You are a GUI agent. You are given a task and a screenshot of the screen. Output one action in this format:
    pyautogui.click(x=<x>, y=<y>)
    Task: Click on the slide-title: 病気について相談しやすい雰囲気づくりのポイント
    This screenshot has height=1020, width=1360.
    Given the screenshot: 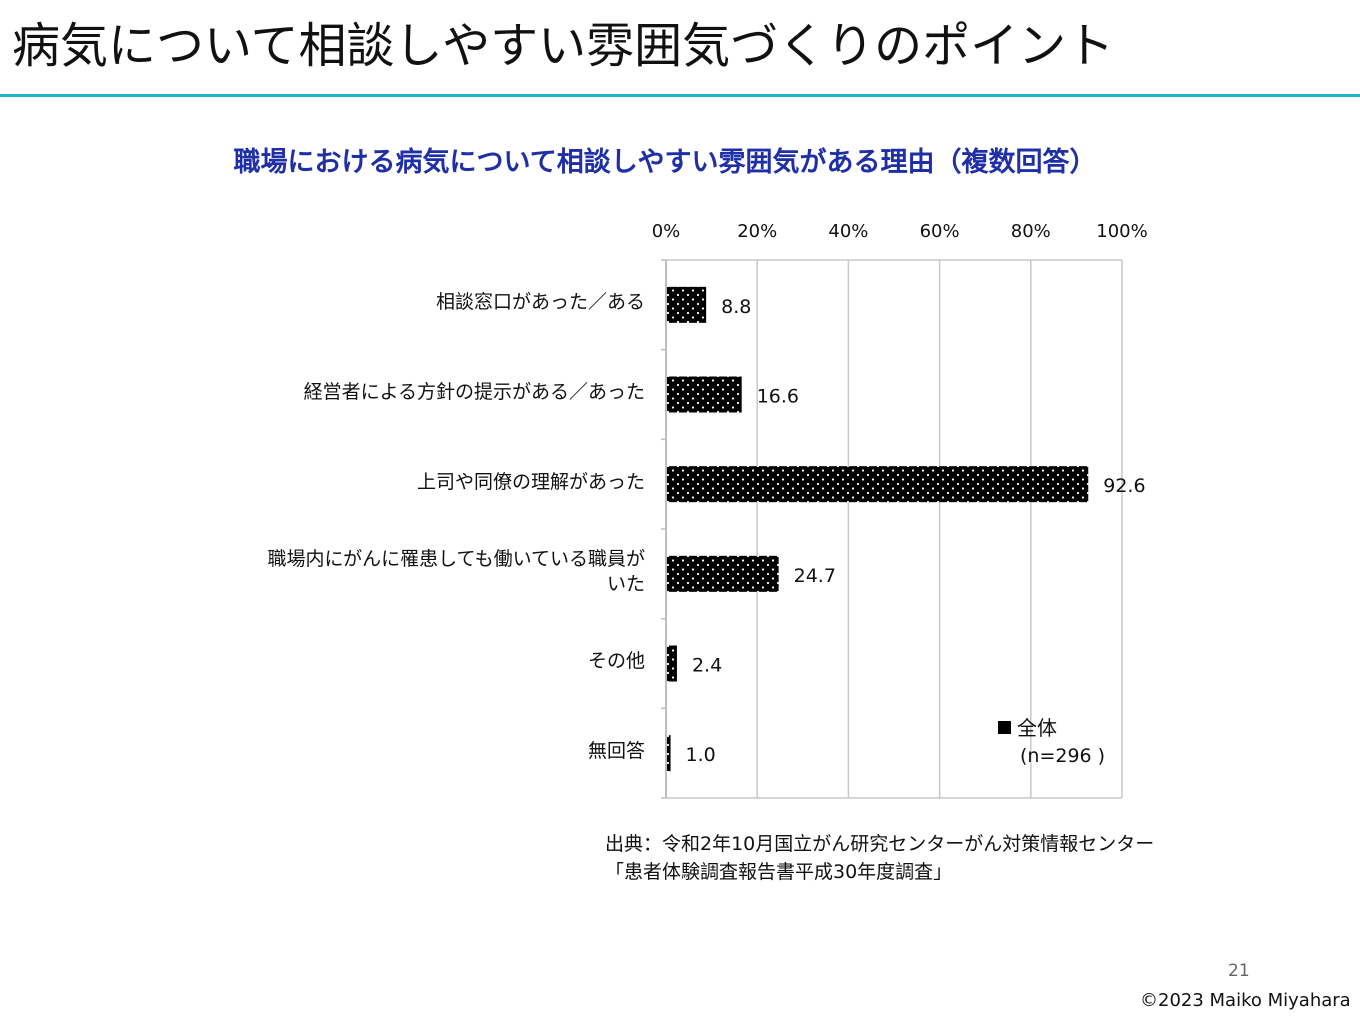 What is the action you would take?
    pyautogui.click(x=563, y=46)
    